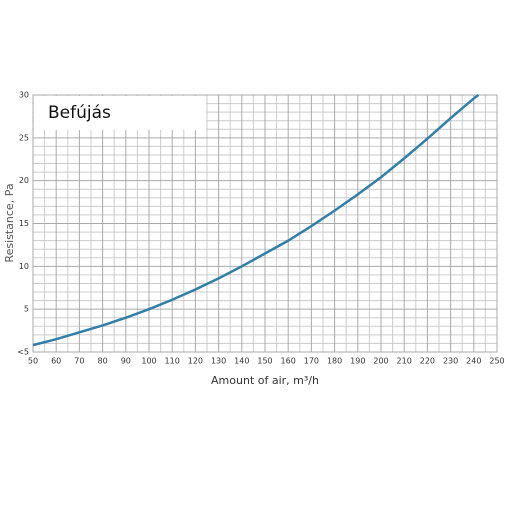 The width and height of the screenshot is (512, 512). I want to click on x-axis-label: Amount of air, m³/h, so click(265, 380).